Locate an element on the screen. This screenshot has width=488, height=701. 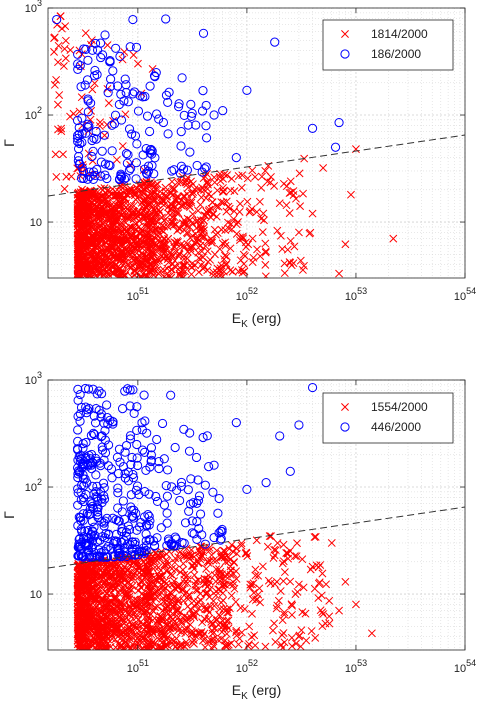
x-tick-label: 1051 is located at coordinates (138, 666).